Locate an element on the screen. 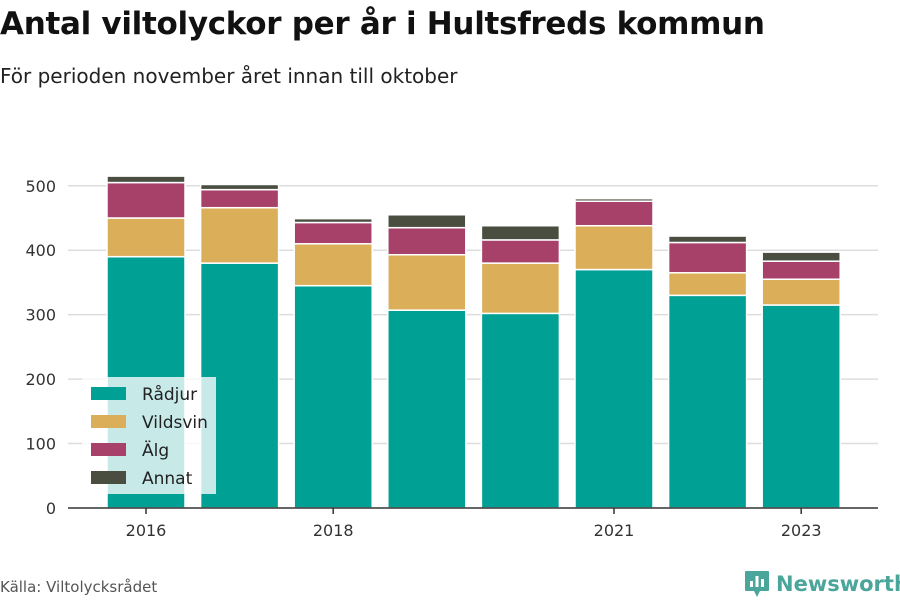  legend-label: Älg is located at coordinates (155, 450).